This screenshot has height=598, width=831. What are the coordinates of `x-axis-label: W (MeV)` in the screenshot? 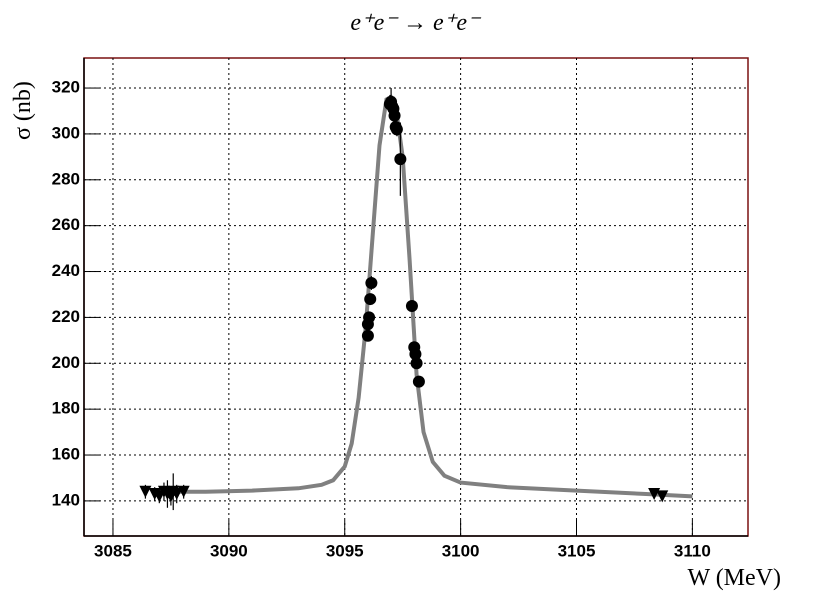 It's located at (734, 578).